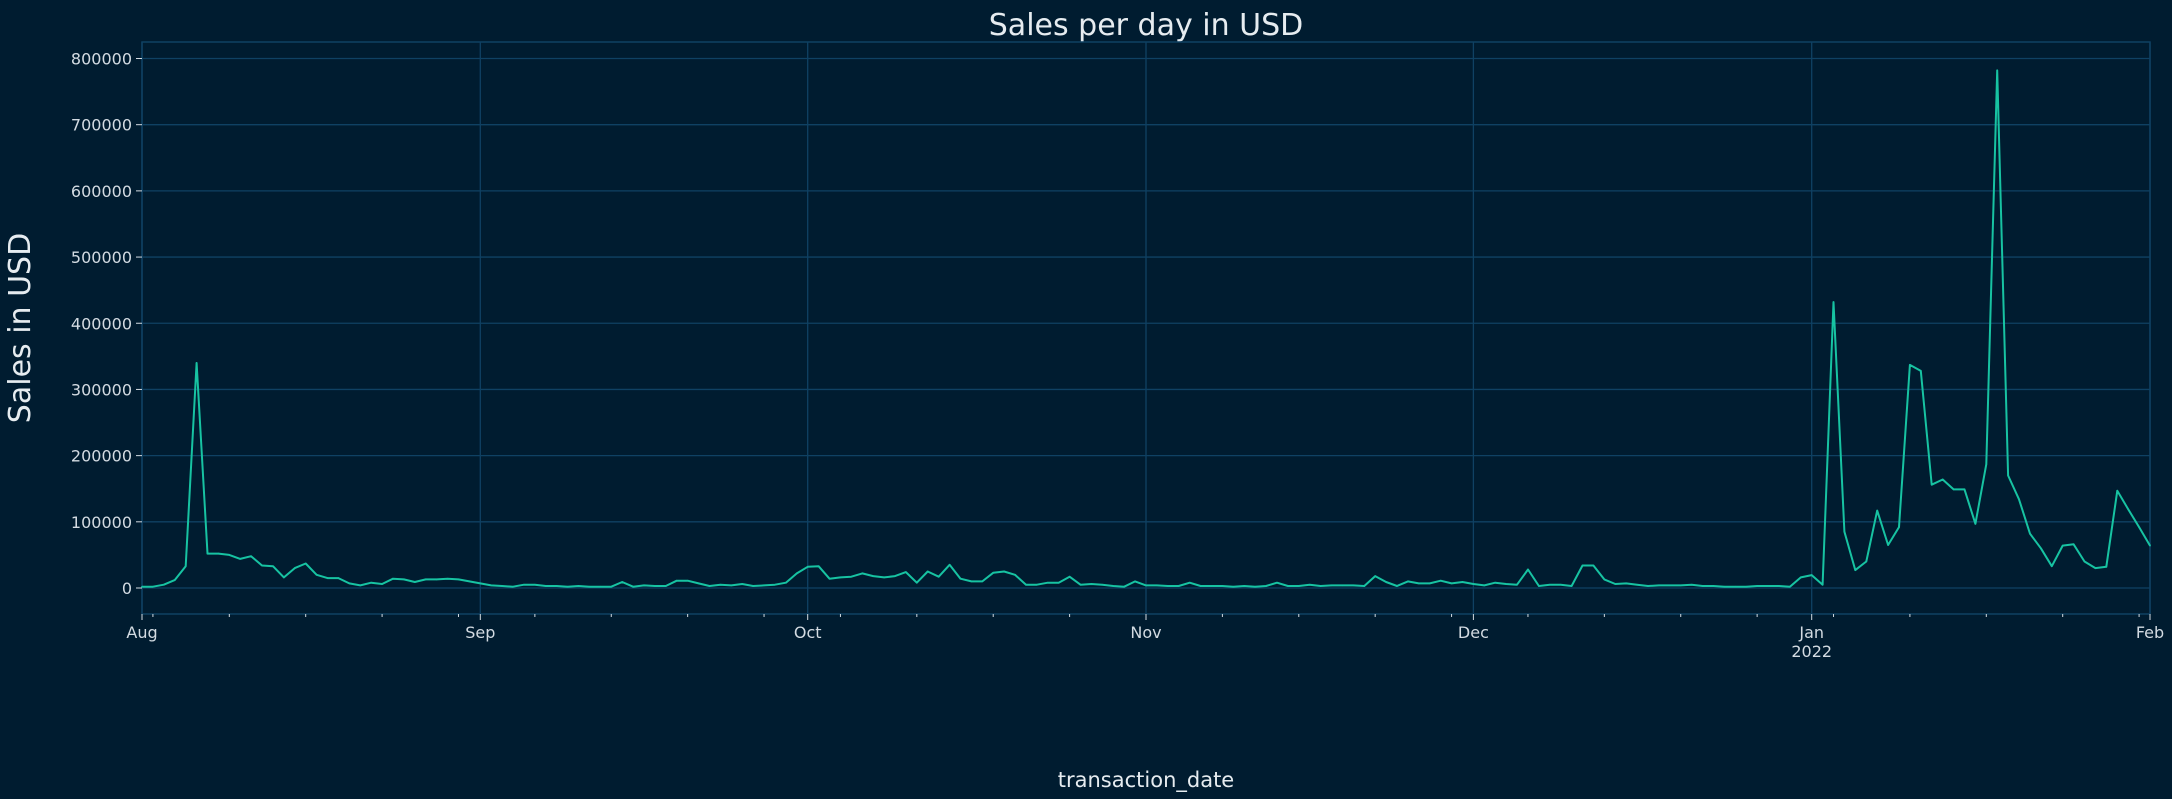  What do you see at coordinates (101, 191) in the screenshot?
I see `y-tick-label: 600000` at bounding box center [101, 191].